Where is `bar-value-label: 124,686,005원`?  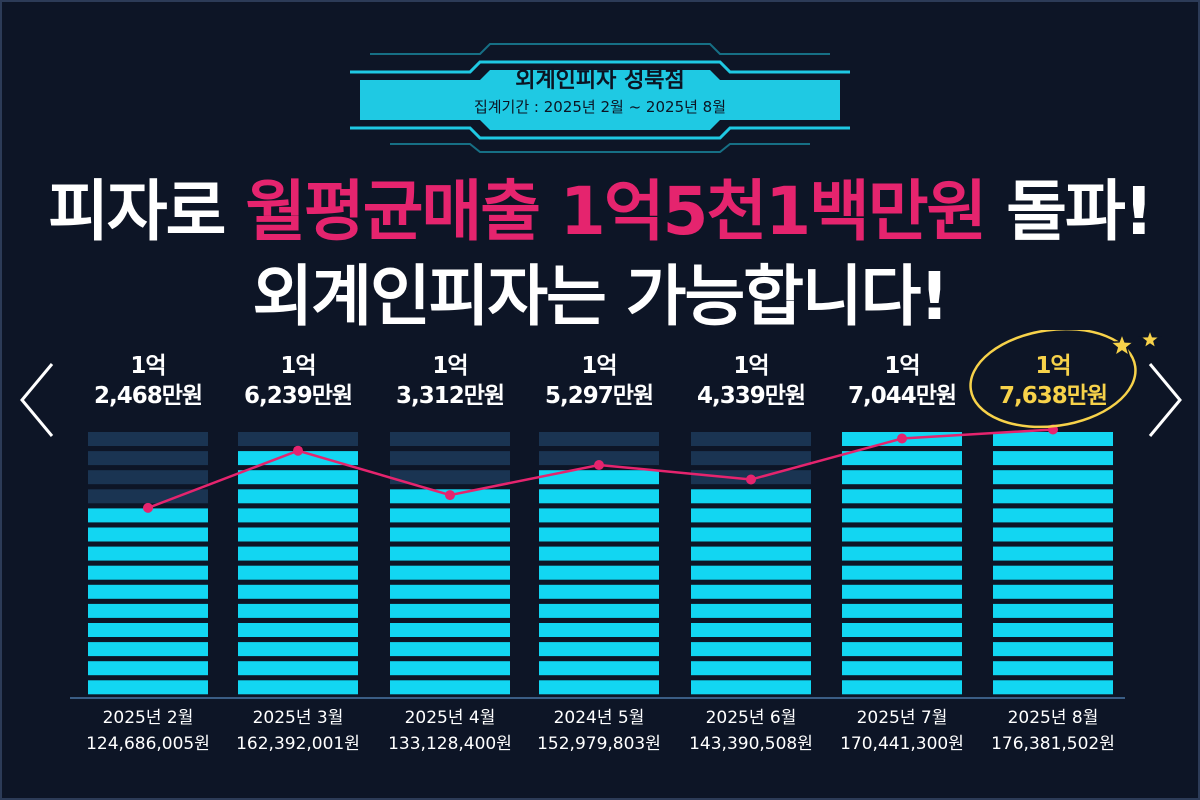 bar-value-label: 124,686,005원 is located at coordinates (148, 744).